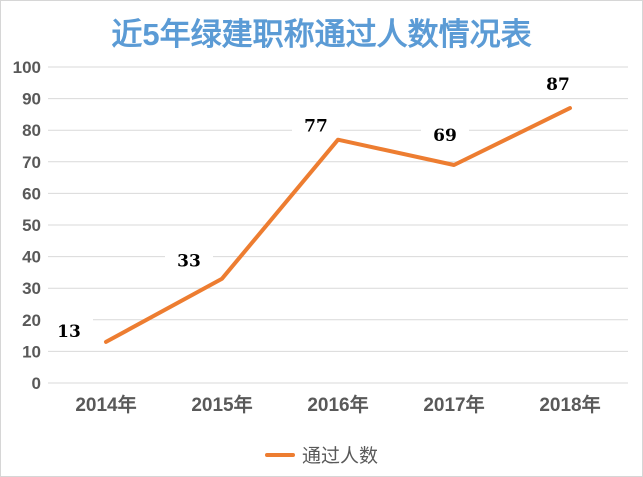 The height and width of the screenshot is (477, 643). Describe the element at coordinates (31, 288) in the screenshot. I see `y-axis-label: 30` at that location.